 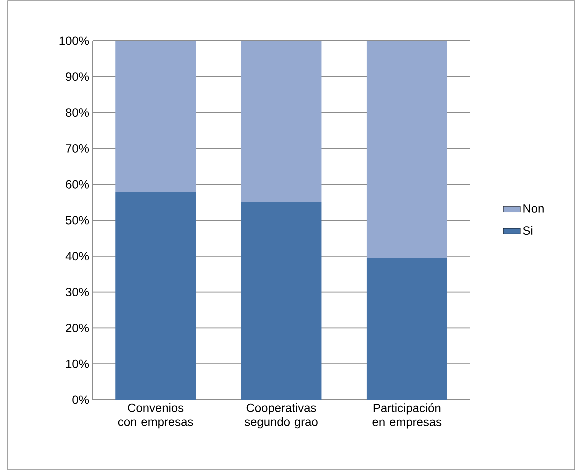 I want to click on x-tick-label: Cooperativas segundo grao, so click(x=281, y=416).